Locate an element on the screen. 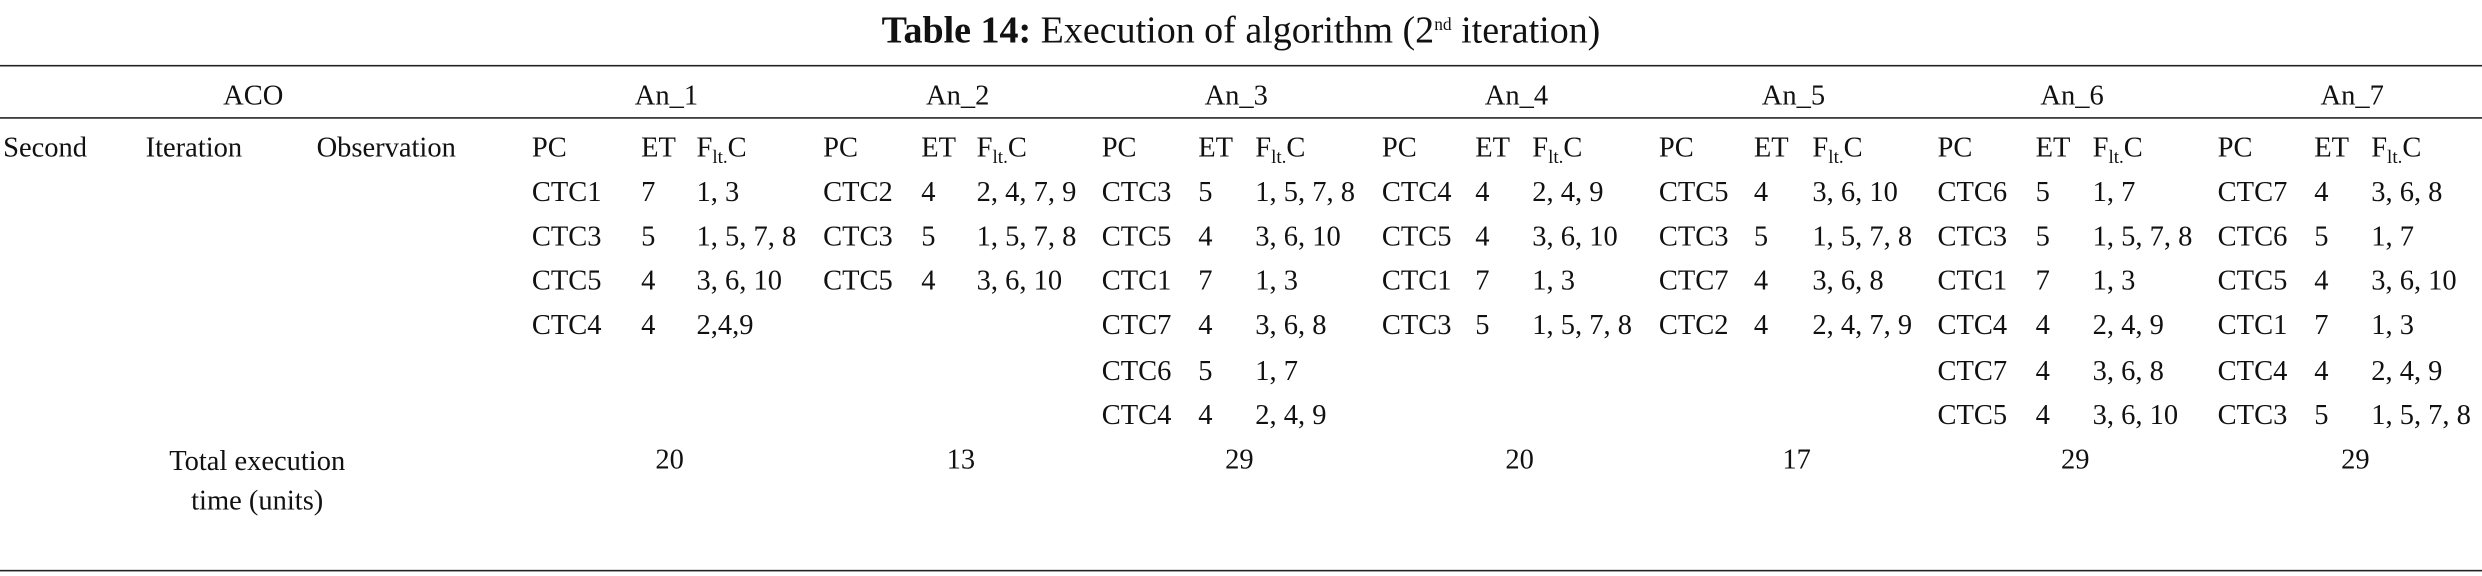 The image size is (2482, 576). ant-header: An_6 is located at coordinates (2072, 95).